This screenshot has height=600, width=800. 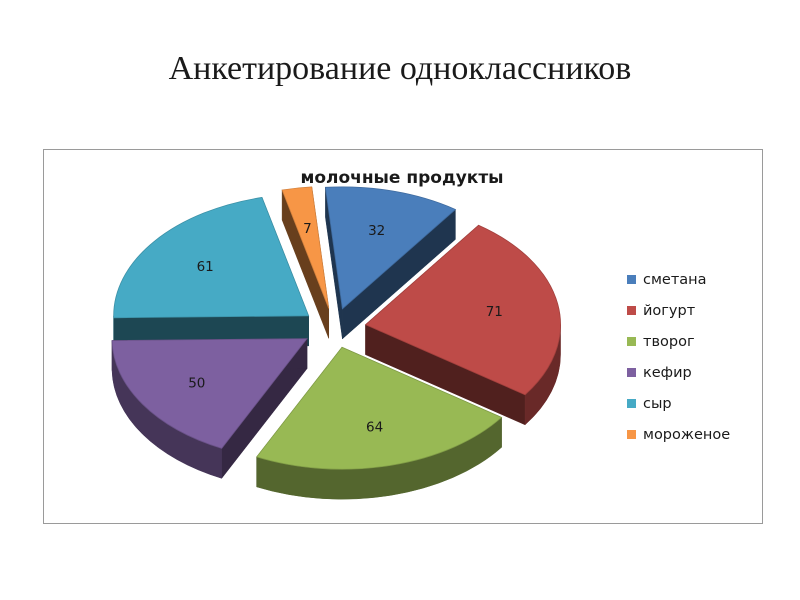 I want to click on legend-item-3: кефир, so click(x=678, y=372).